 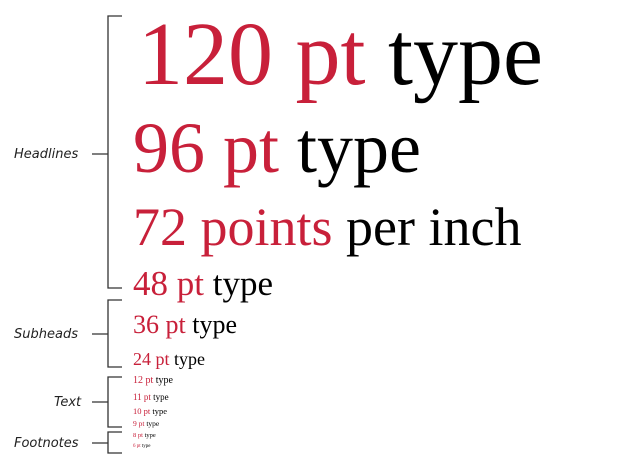 What do you see at coordinates (159, 324) in the screenshot?
I see `sample-size-label: 36 pt` at bounding box center [159, 324].